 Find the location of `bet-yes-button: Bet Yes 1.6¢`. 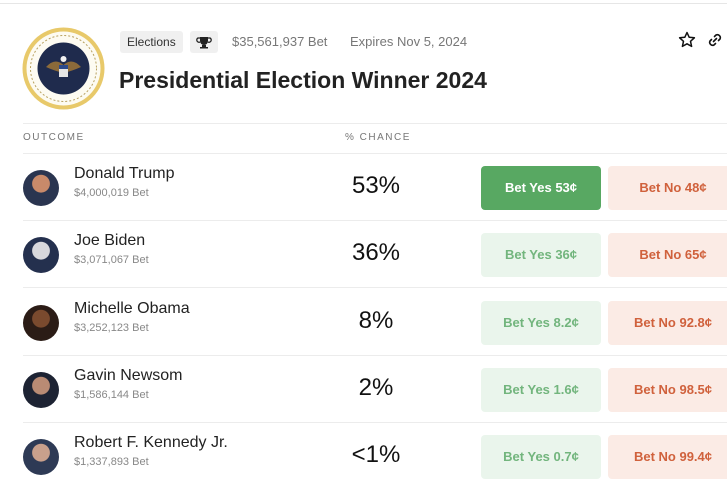

bet-yes-button: Bet Yes 1.6¢ is located at coordinates (541, 389).